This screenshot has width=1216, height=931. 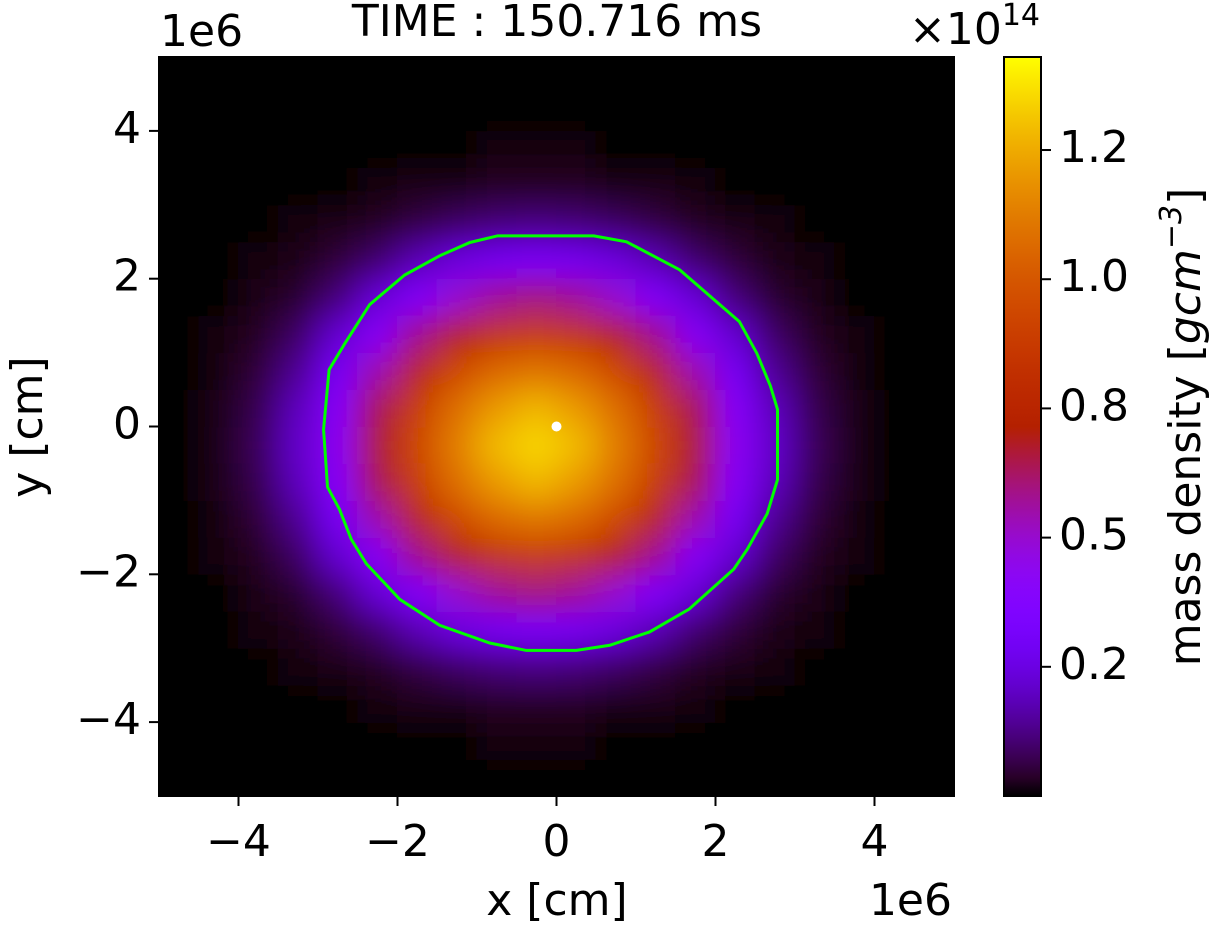 I want to click on colorbar-tick-label: 1.0, so click(x=1094, y=276).